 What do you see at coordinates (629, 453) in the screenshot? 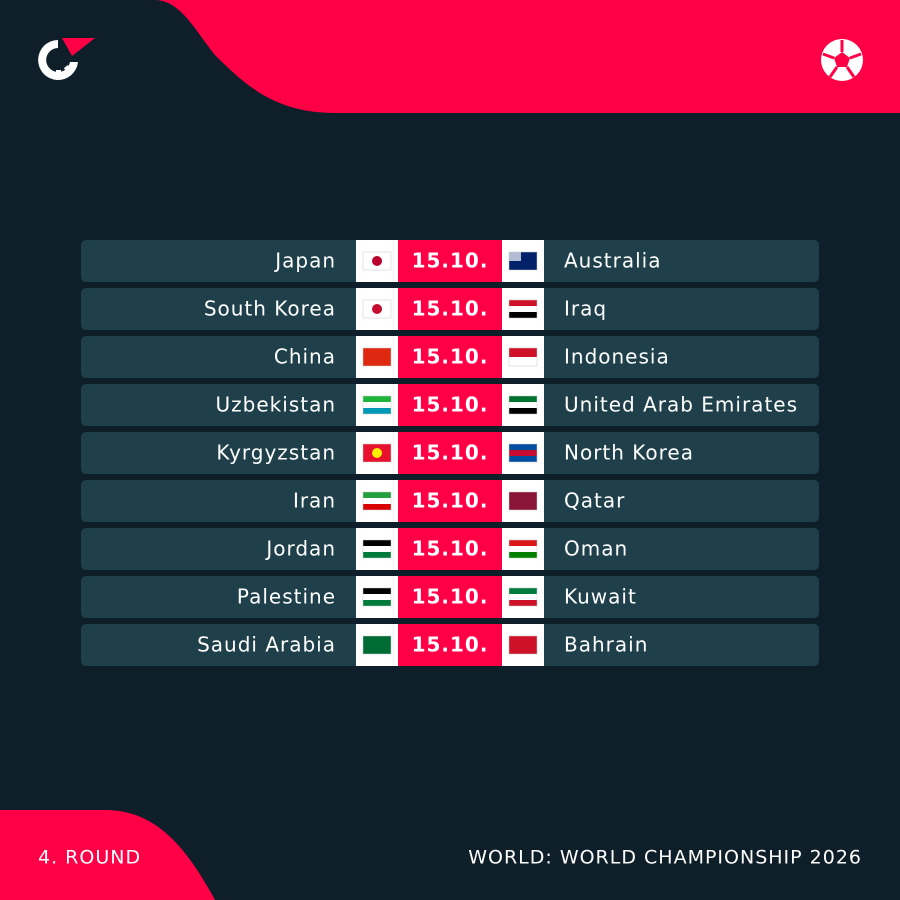
I see `away-team: North Korea` at bounding box center [629, 453].